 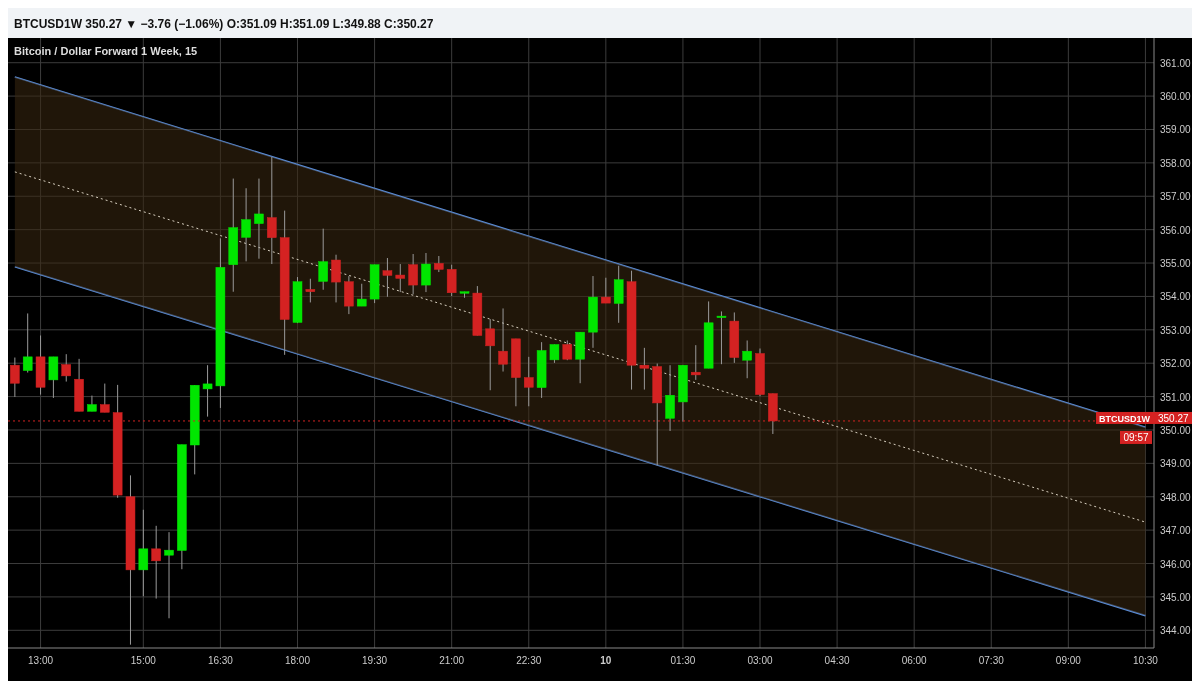 What do you see at coordinates (1125, 418) in the screenshot?
I see `ref-line-label: BTCUSD1W` at bounding box center [1125, 418].